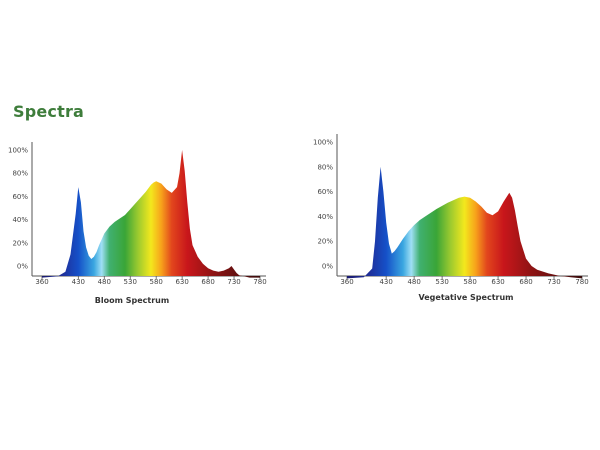 This screenshot has height=450, width=600. What do you see at coordinates (465, 297) in the screenshot?
I see `chart-caption: Vegetative Spectrum` at bounding box center [465, 297].